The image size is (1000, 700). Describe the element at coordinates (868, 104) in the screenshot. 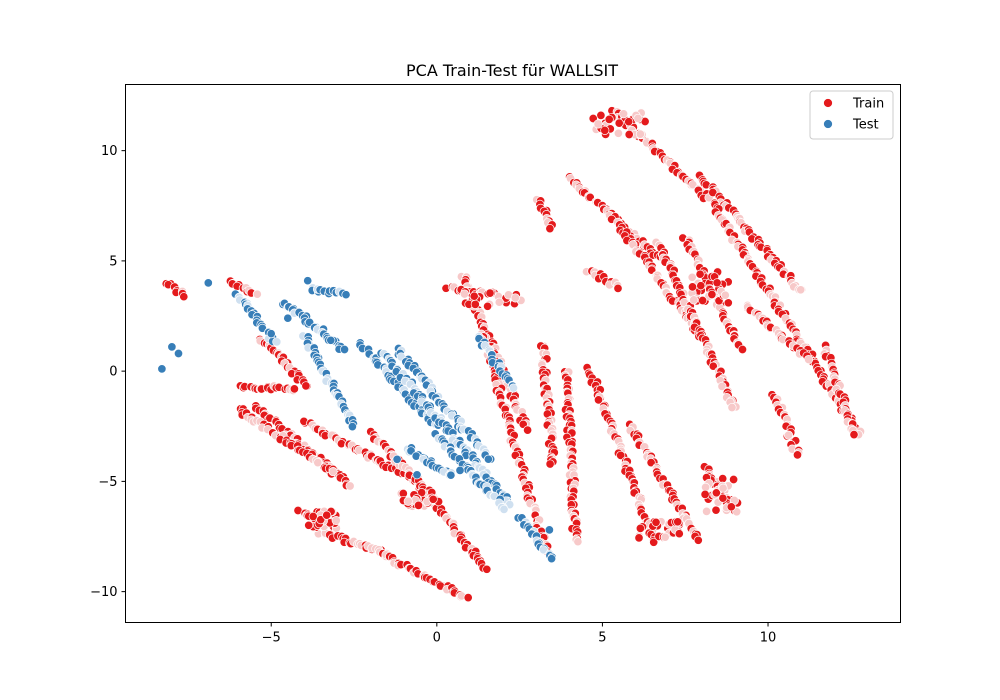

I see `legend-label-train: Train` at that location.